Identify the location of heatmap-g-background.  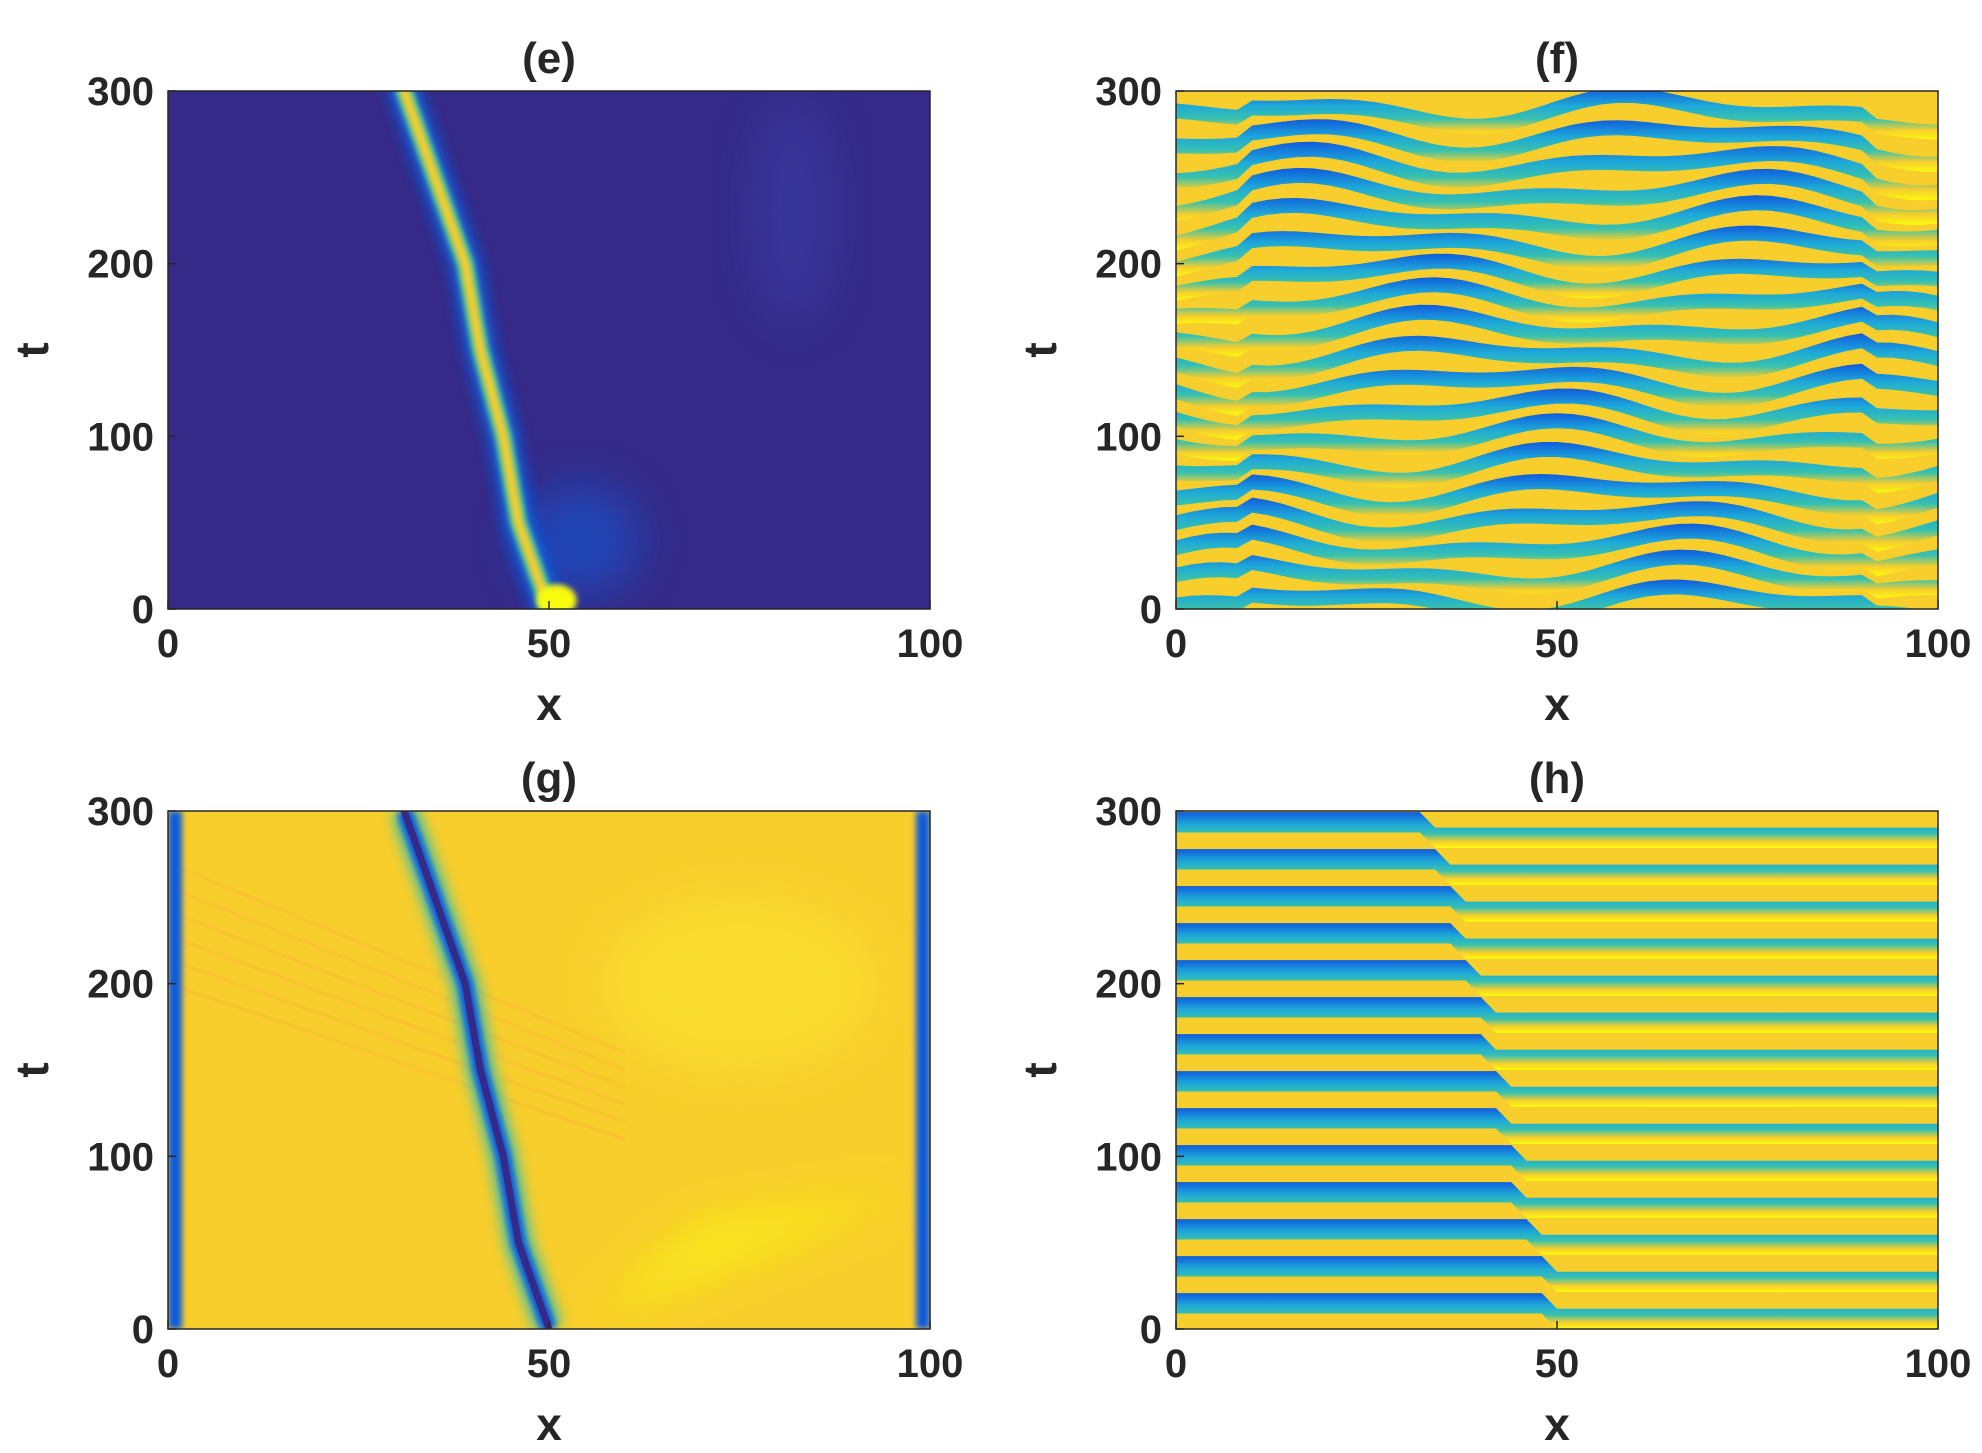
(549, 1070).